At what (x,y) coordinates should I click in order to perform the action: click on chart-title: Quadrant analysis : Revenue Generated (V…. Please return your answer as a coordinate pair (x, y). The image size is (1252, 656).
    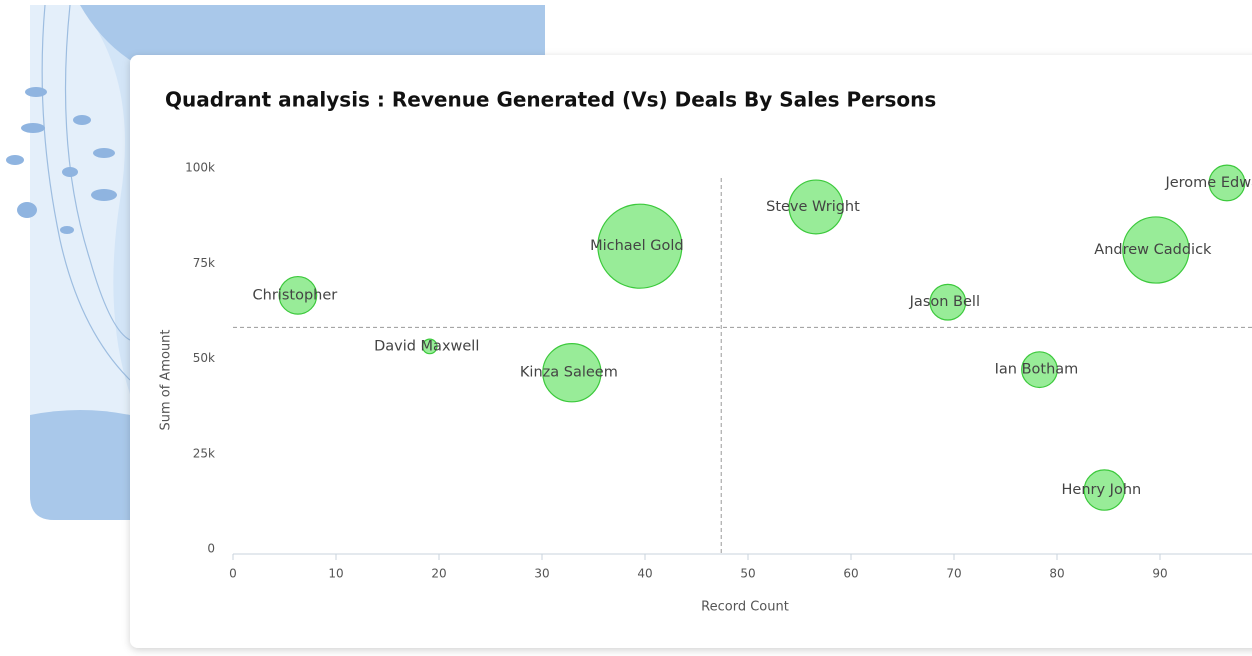
    Looking at the image, I should click on (550, 100).